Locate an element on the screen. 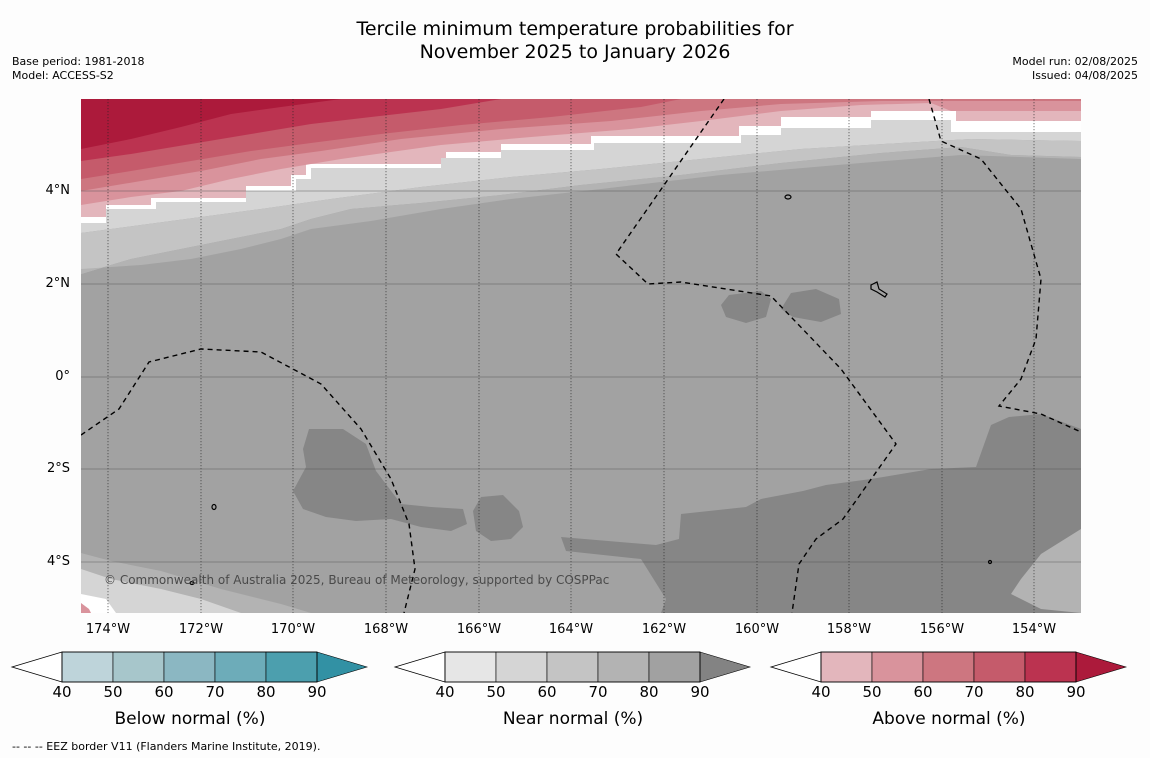 Image resolution: width=1150 pixels, height=758 pixels. near-tick-90: 90 is located at coordinates (700, 692).